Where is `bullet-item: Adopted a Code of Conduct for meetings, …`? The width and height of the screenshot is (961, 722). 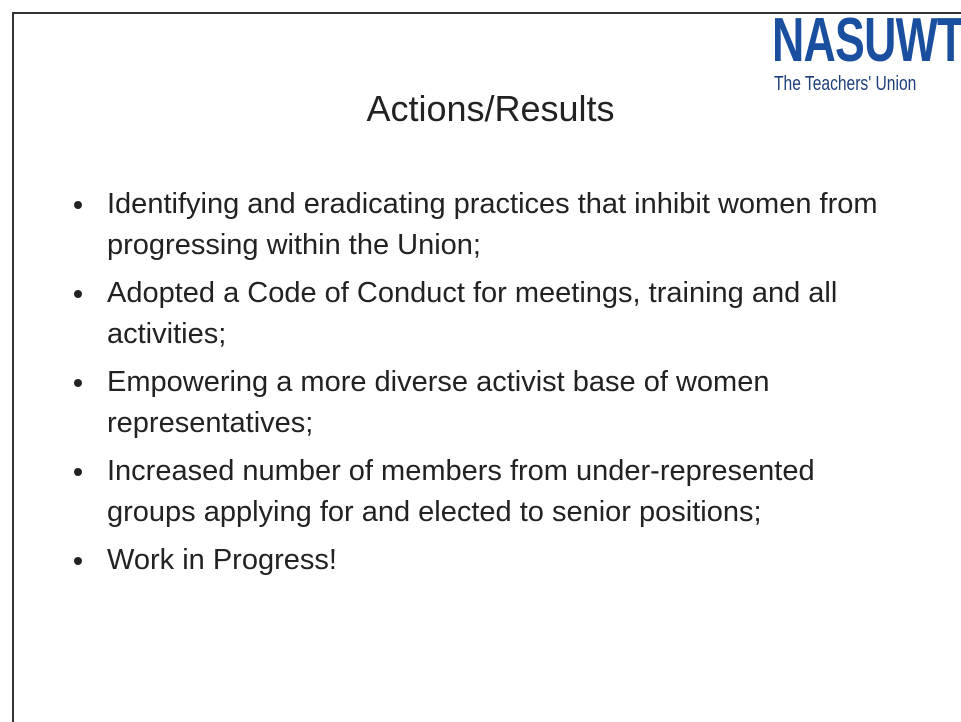
bullet-item: Adopted a Code of Conduct for meetings, … is located at coordinates (482, 314).